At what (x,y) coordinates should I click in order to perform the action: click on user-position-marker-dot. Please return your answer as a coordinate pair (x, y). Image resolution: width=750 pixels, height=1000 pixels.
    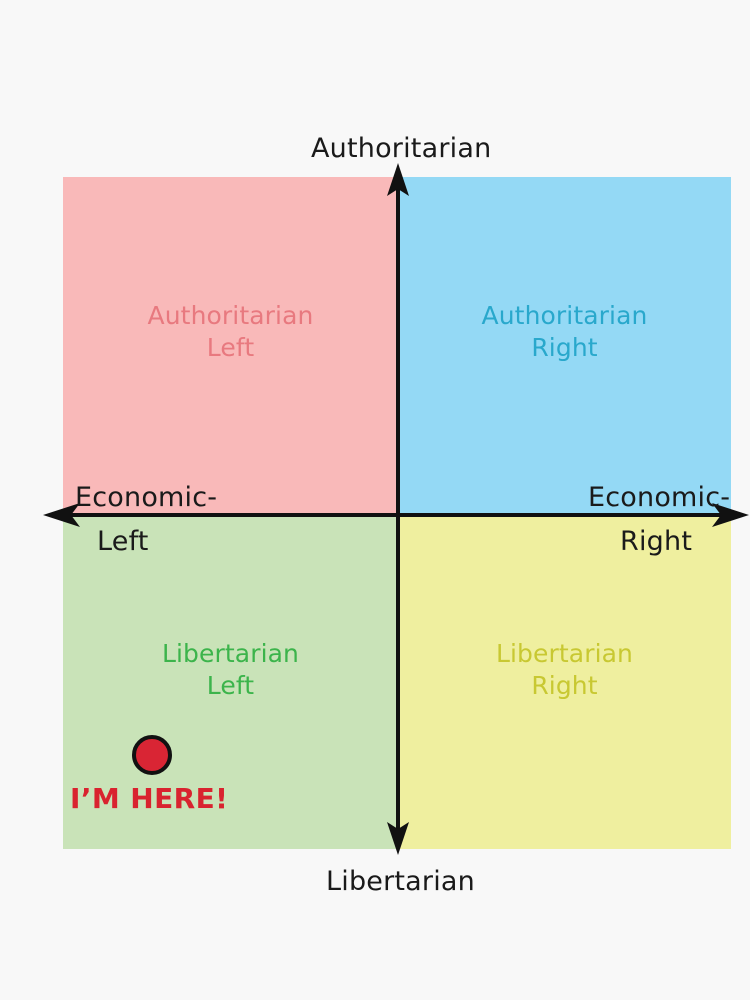
    Looking at the image, I should click on (152, 755).